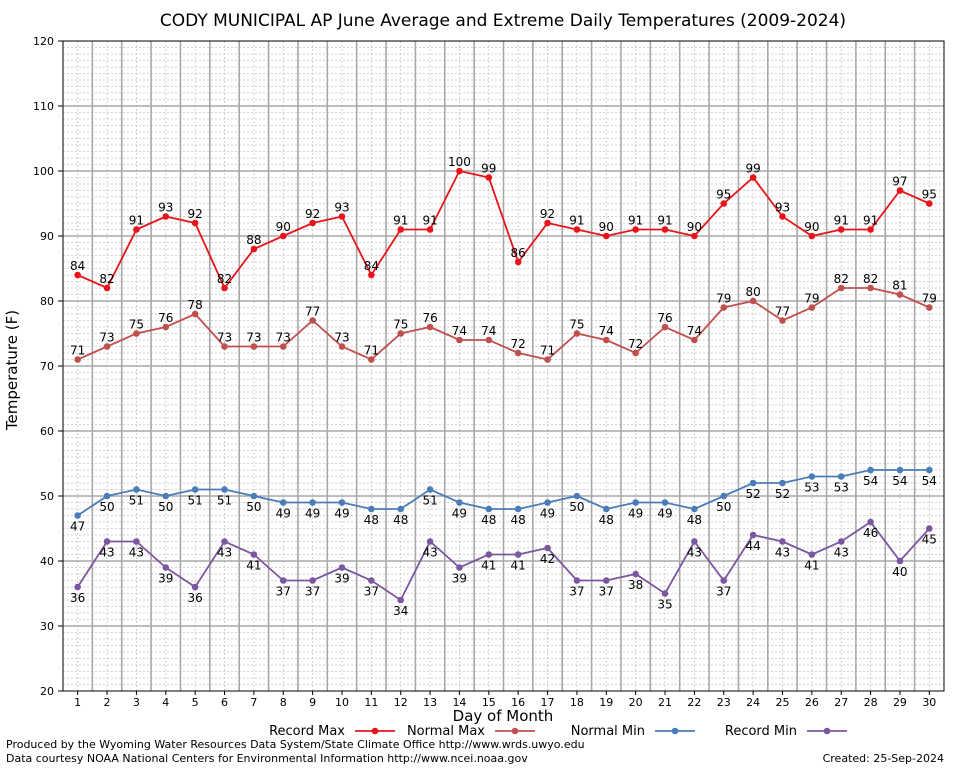 This screenshot has height=772, width=954. Describe the element at coordinates (47, 236) in the screenshot. I see `y-tick-label: 90` at that location.